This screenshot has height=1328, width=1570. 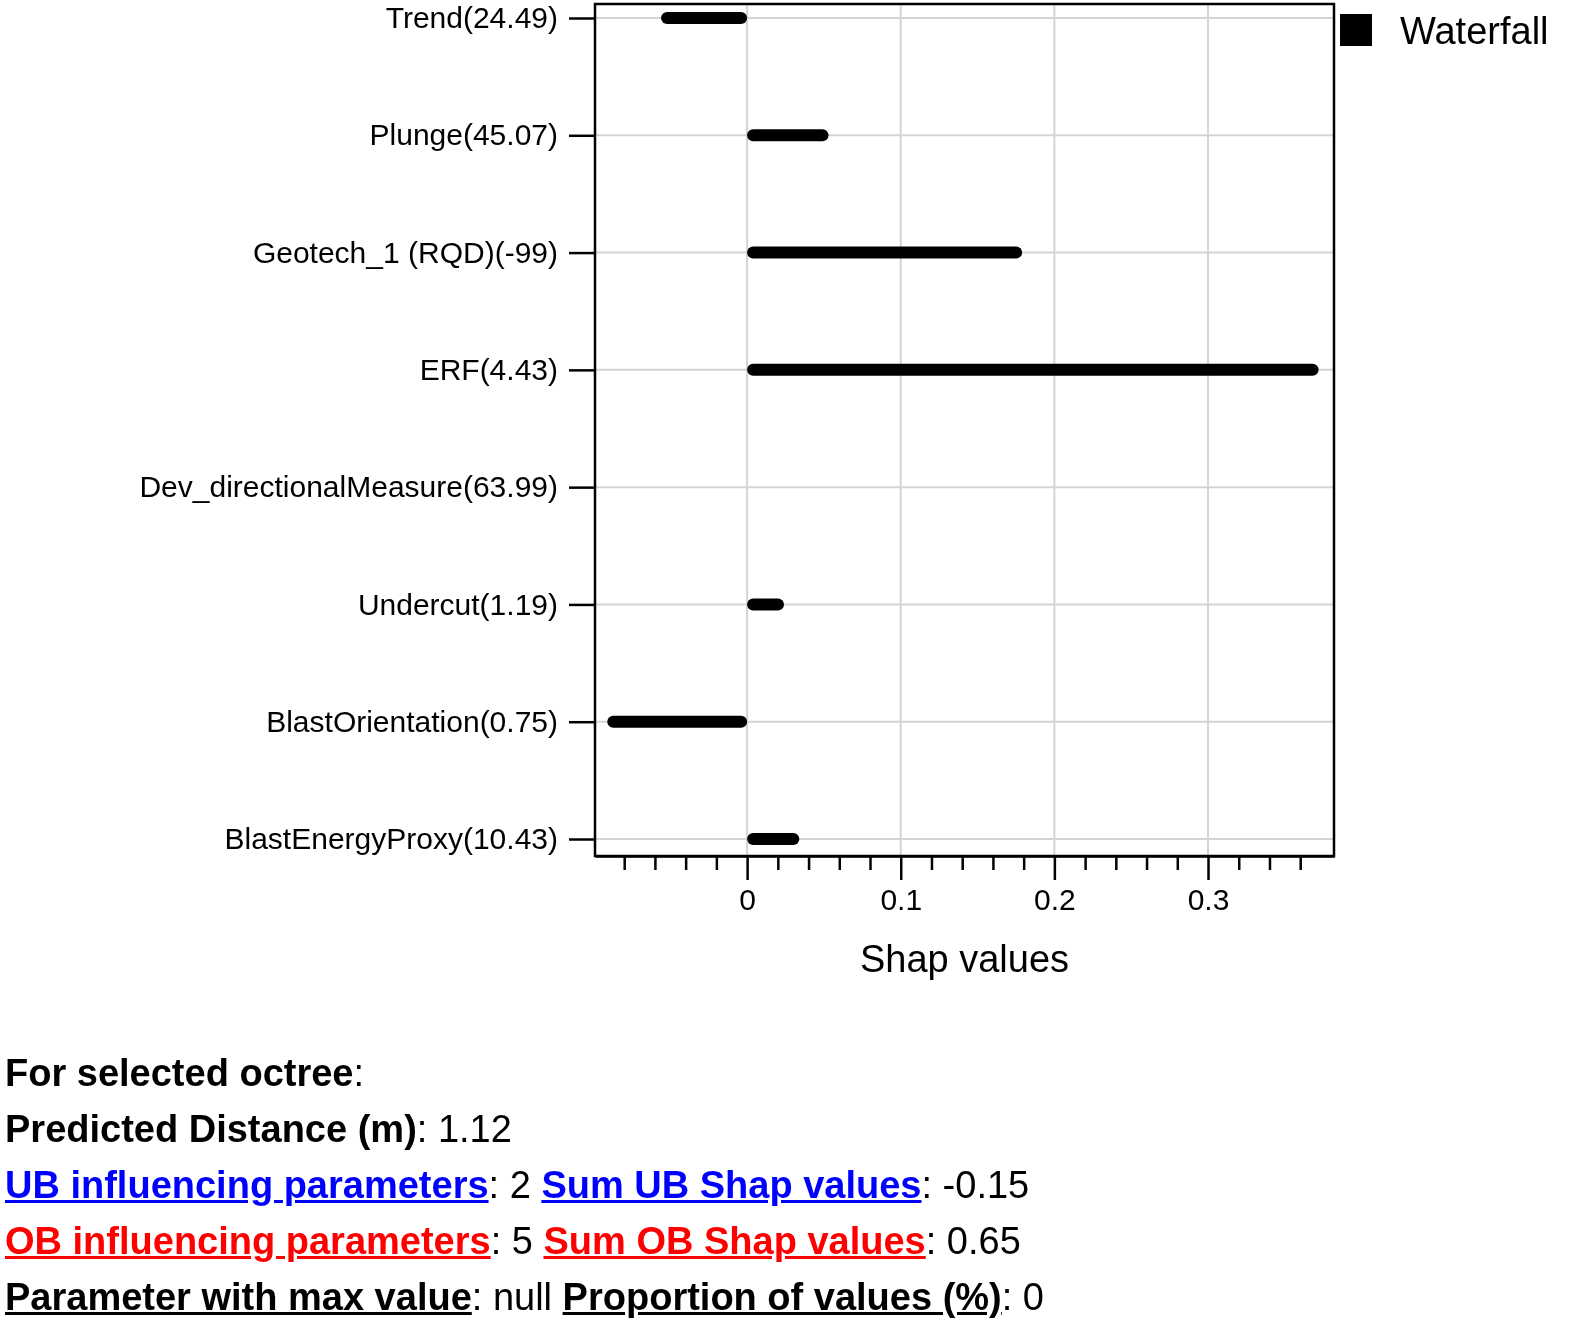 I want to click on text: Predicted Distance (m): 1.12, so click(x=258, y=1129).